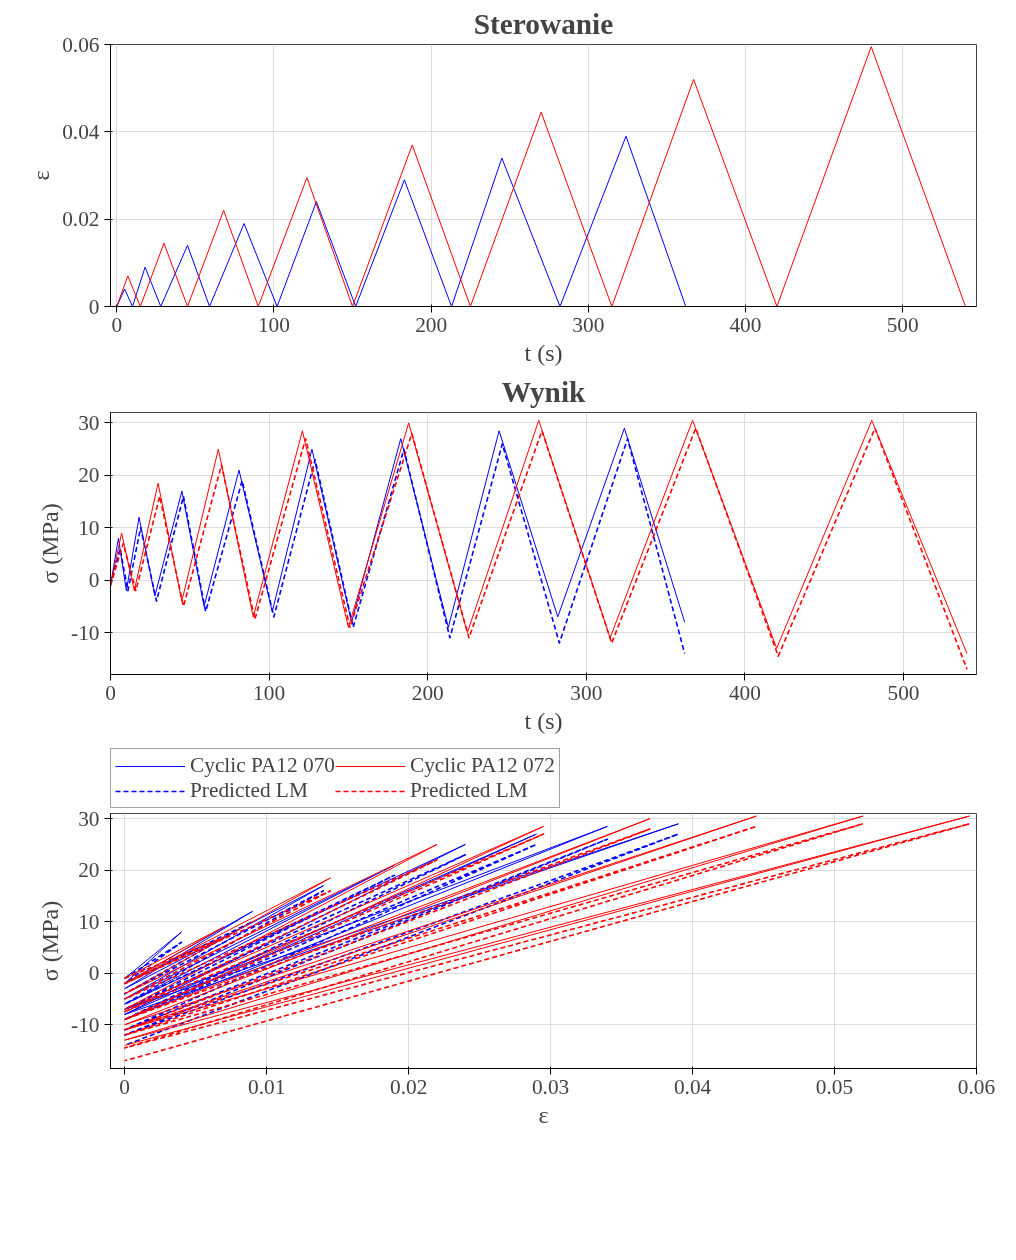 The height and width of the screenshot is (1260, 1016). Describe the element at coordinates (543, 1114) in the screenshot. I see `x-axis-title: ε` at that location.